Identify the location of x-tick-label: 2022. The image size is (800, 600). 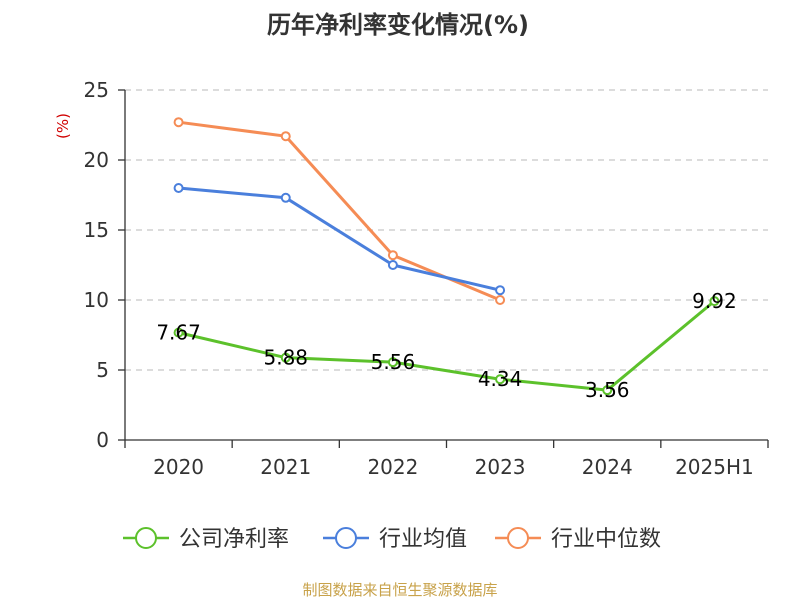
(392, 467).